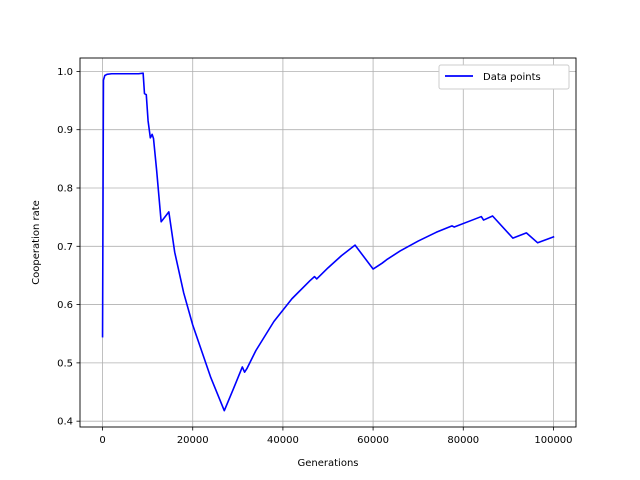 The image size is (640, 480). What do you see at coordinates (65, 305) in the screenshot?
I see `y-tick-label: 0.6` at bounding box center [65, 305].